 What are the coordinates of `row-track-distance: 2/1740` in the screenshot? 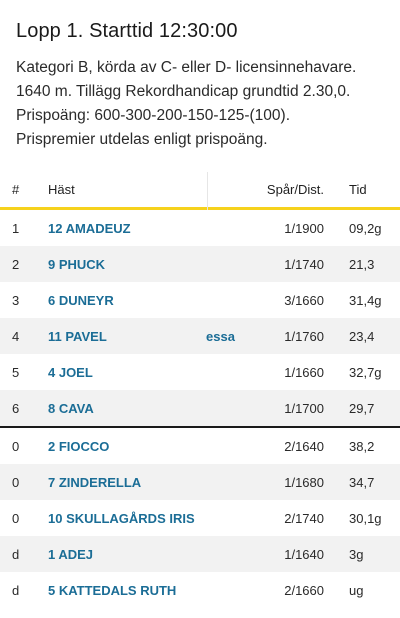 It's located at (304, 518).